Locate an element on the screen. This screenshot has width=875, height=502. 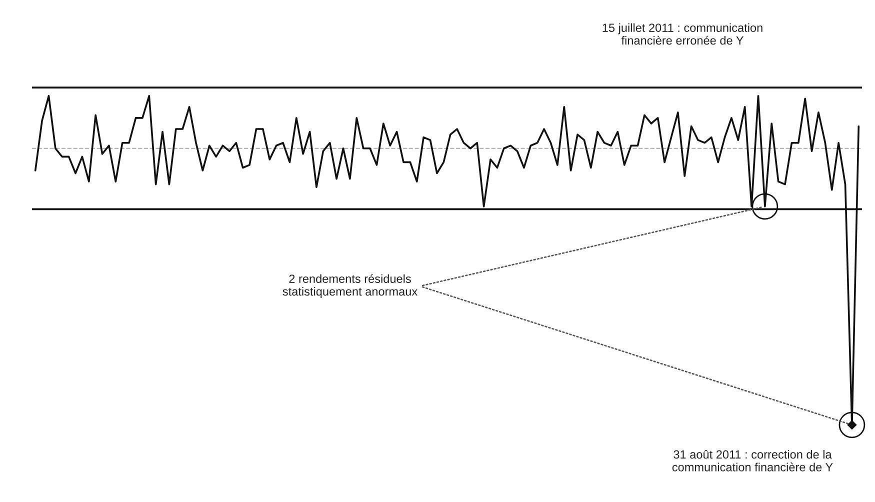
text: 15 juillet 2011 : communication financière erronée de Y is located at coordinates (682, 34).